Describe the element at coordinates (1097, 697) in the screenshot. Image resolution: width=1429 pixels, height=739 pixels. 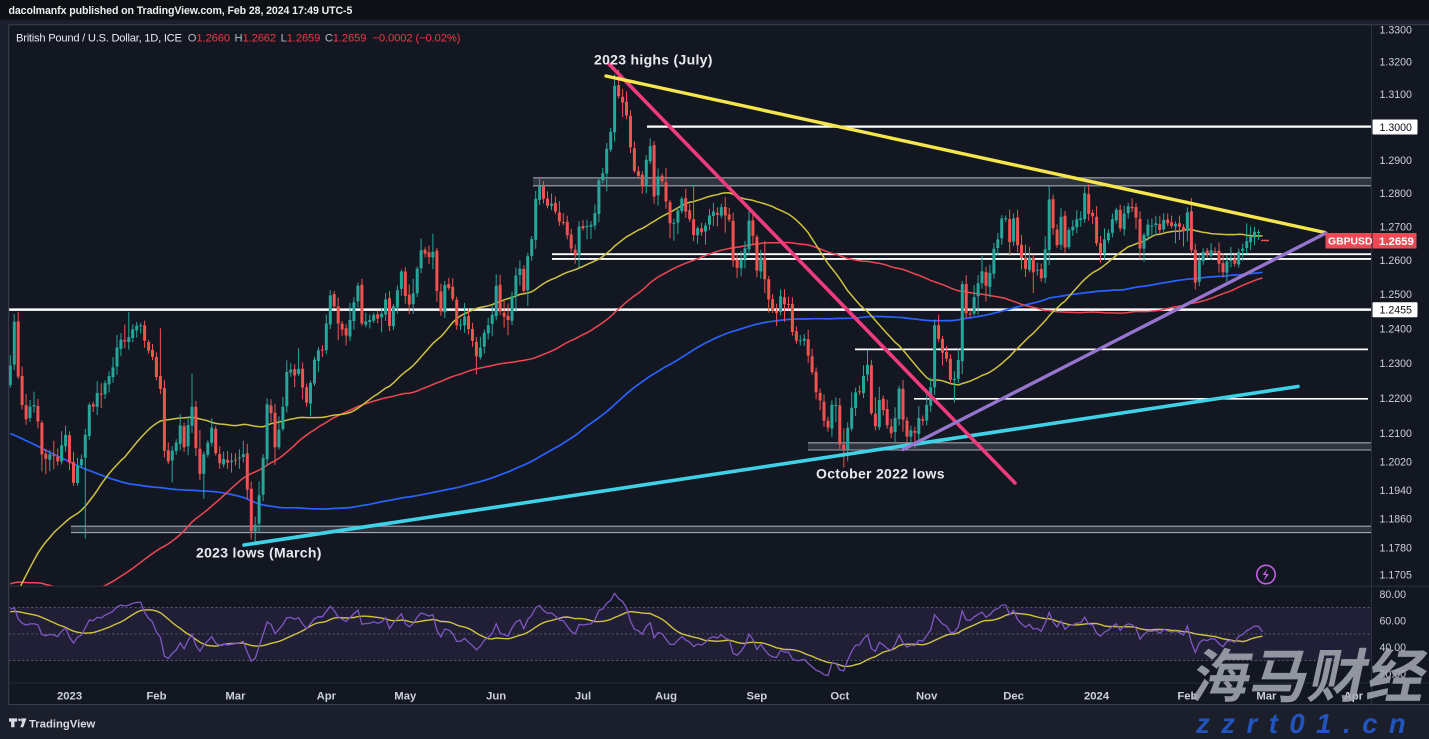
I see `svg-text: 2024` at that location.